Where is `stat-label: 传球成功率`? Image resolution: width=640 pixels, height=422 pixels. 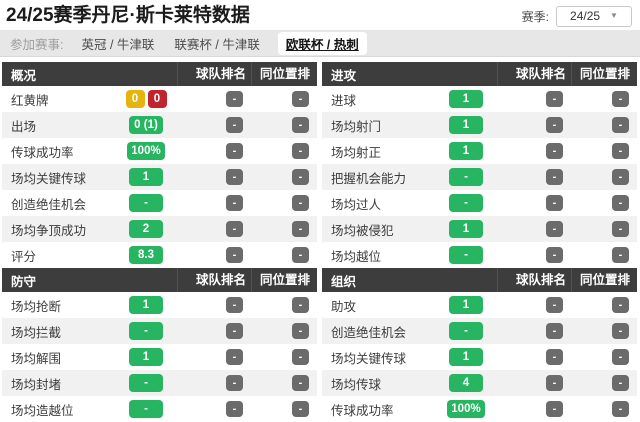 stat-label: 传球成功率 is located at coordinates (362, 410).